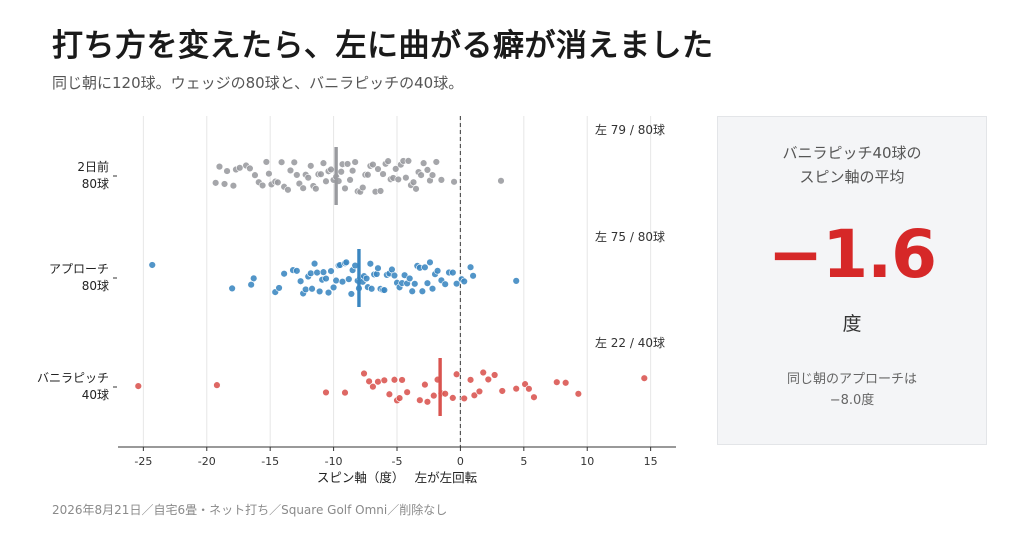  What do you see at coordinates (383, 46) in the screenshot?
I see `page-title: 打ち方を変えたら、左に曲がる癖が消えました` at bounding box center [383, 46].